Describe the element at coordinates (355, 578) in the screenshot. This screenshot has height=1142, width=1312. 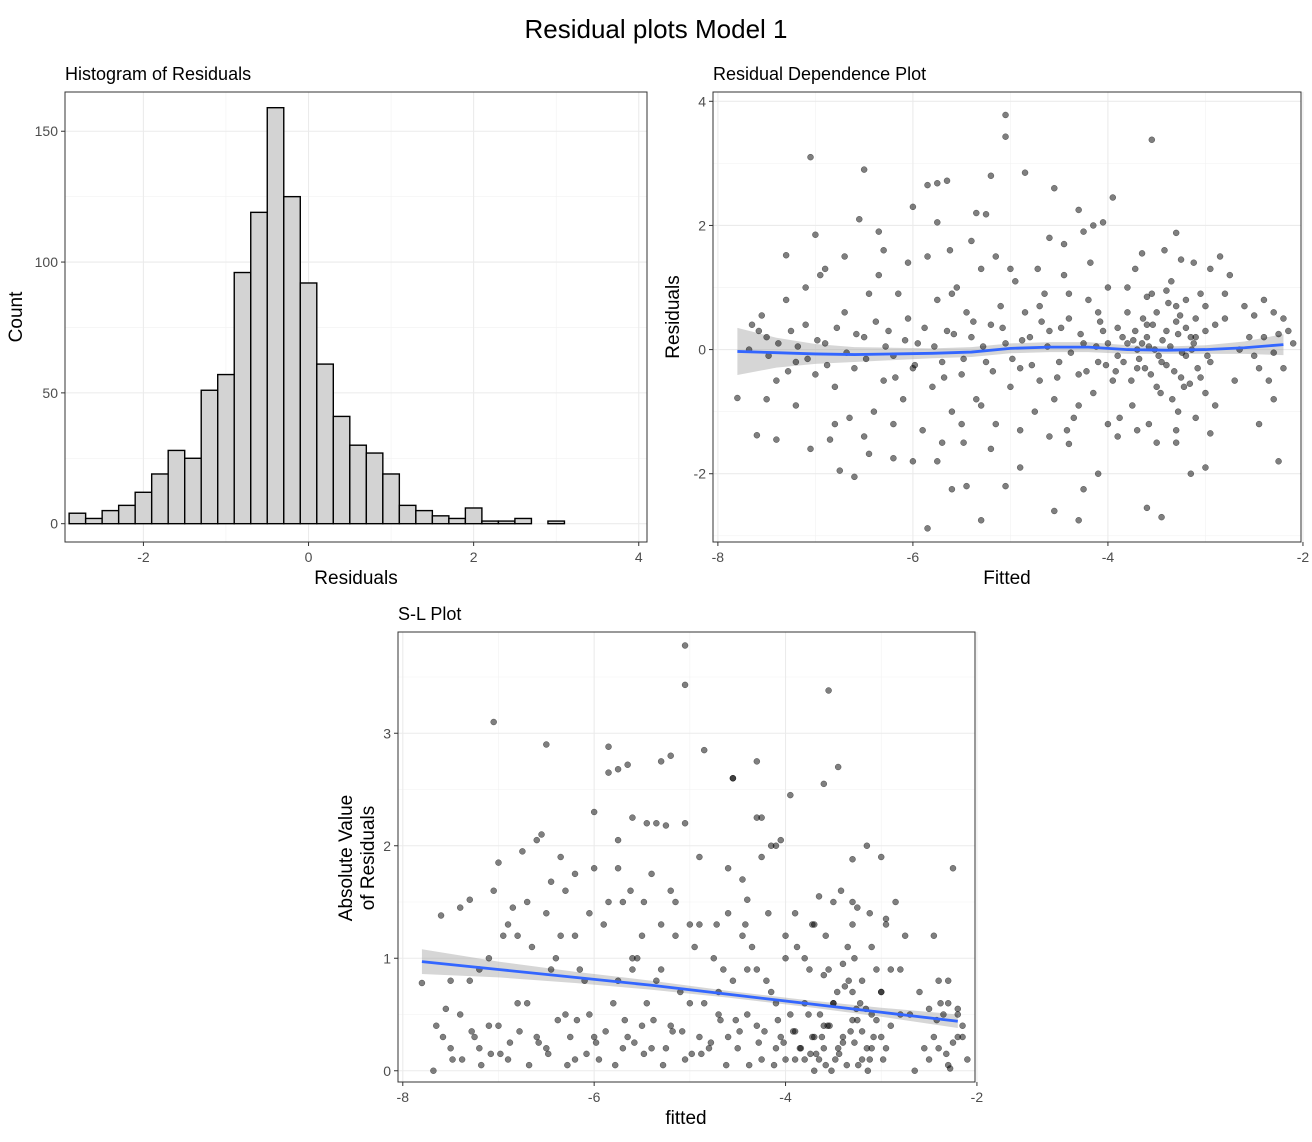
I see `histogram-x-label: Residuals` at that location.